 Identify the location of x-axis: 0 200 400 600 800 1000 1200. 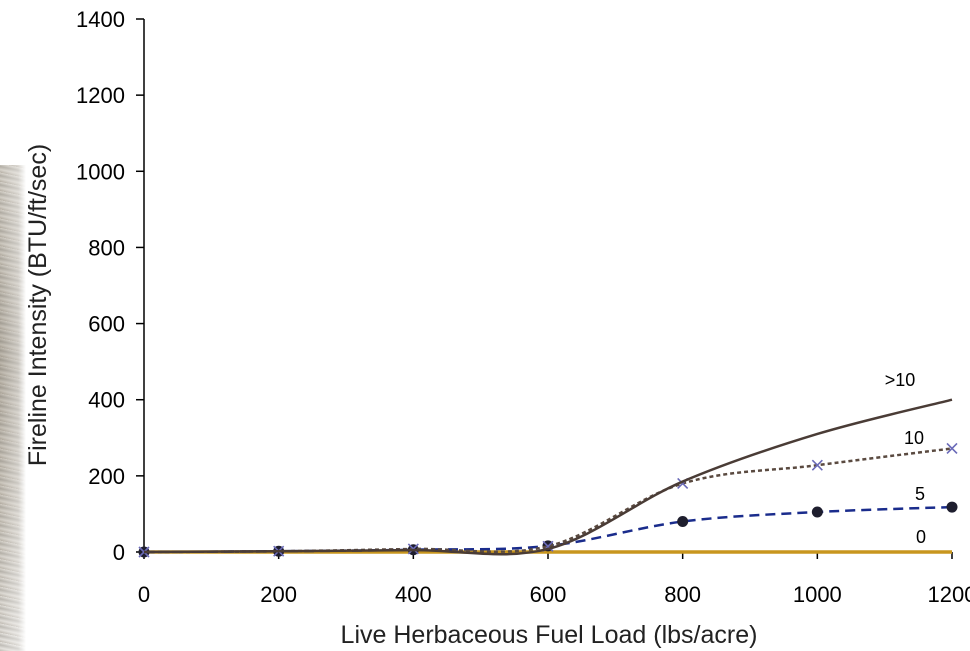
(554, 579).